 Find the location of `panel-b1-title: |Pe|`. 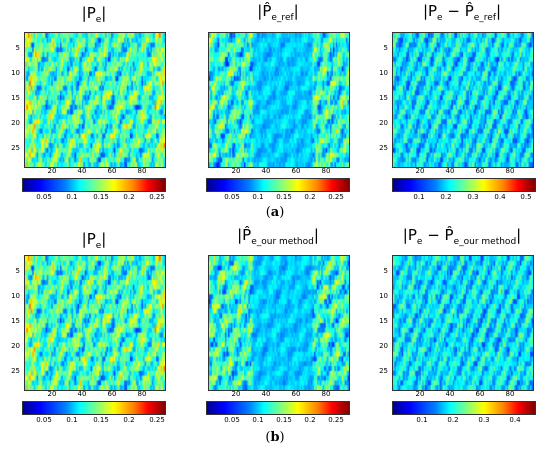

panel-b1-title: |Pe| is located at coordinates (94, 240).